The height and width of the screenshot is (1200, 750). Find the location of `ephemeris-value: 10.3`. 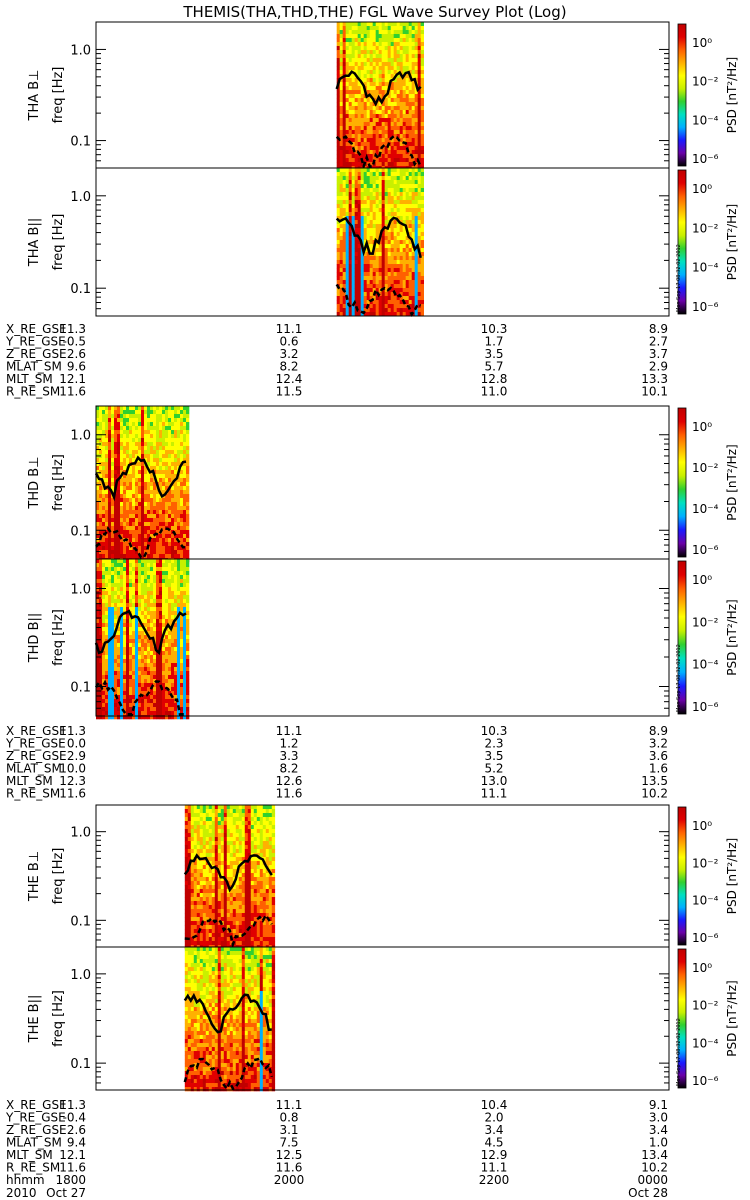

ephemeris-value: 10.3 is located at coordinates (494, 731).